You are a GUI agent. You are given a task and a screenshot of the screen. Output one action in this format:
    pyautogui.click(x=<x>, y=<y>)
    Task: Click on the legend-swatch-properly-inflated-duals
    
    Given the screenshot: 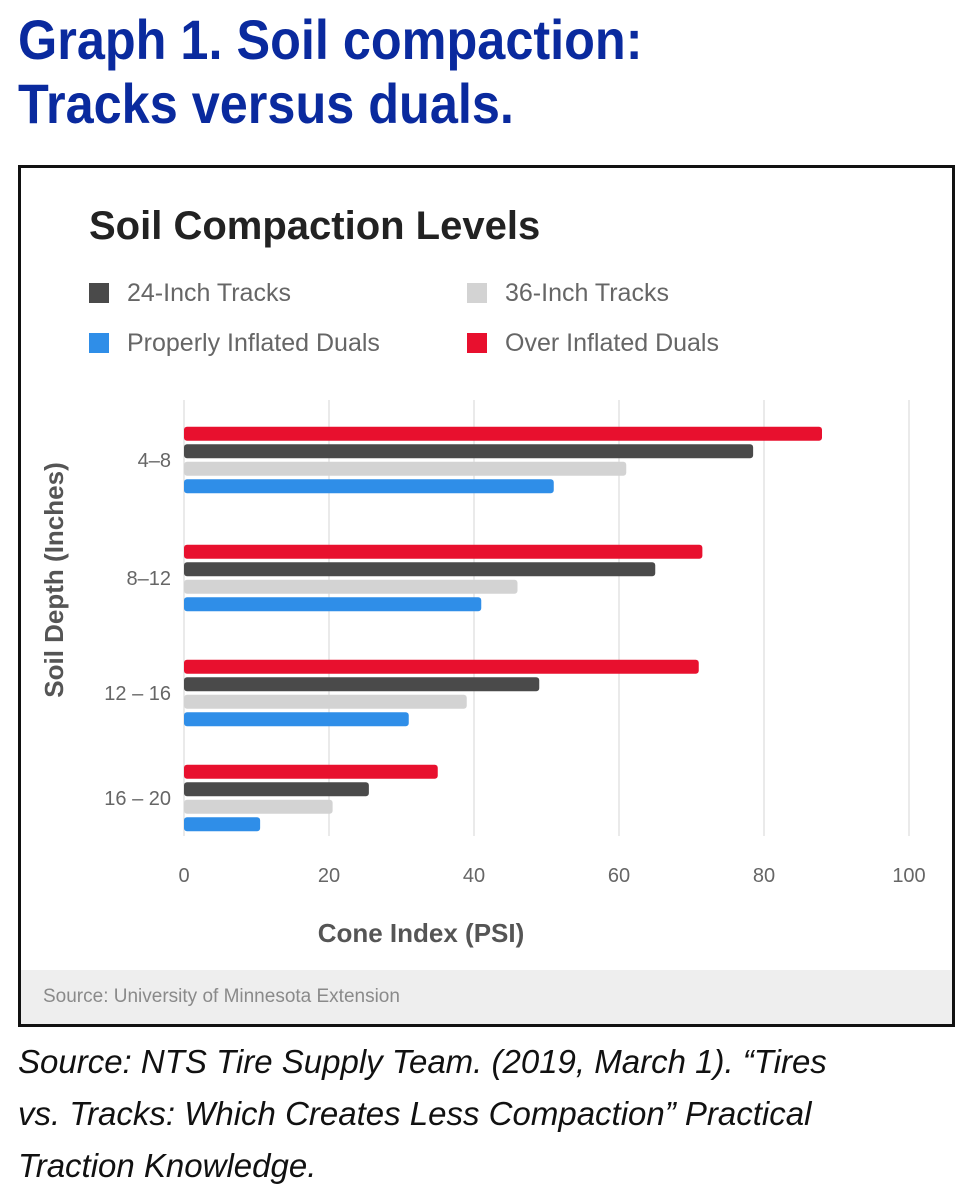 What is the action you would take?
    pyautogui.click(x=99, y=343)
    